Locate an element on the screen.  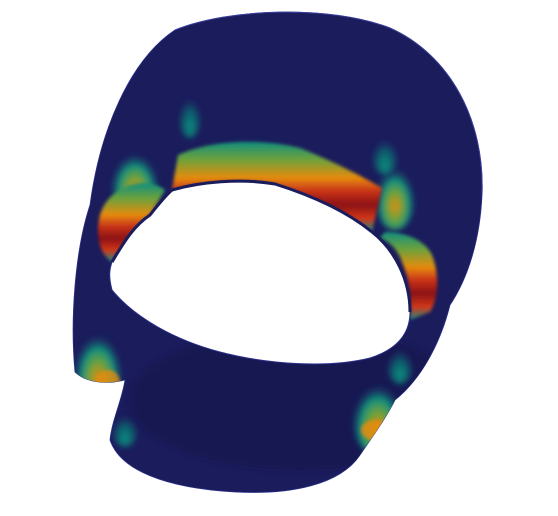
hot-band-right is located at coordinates (409, 276).